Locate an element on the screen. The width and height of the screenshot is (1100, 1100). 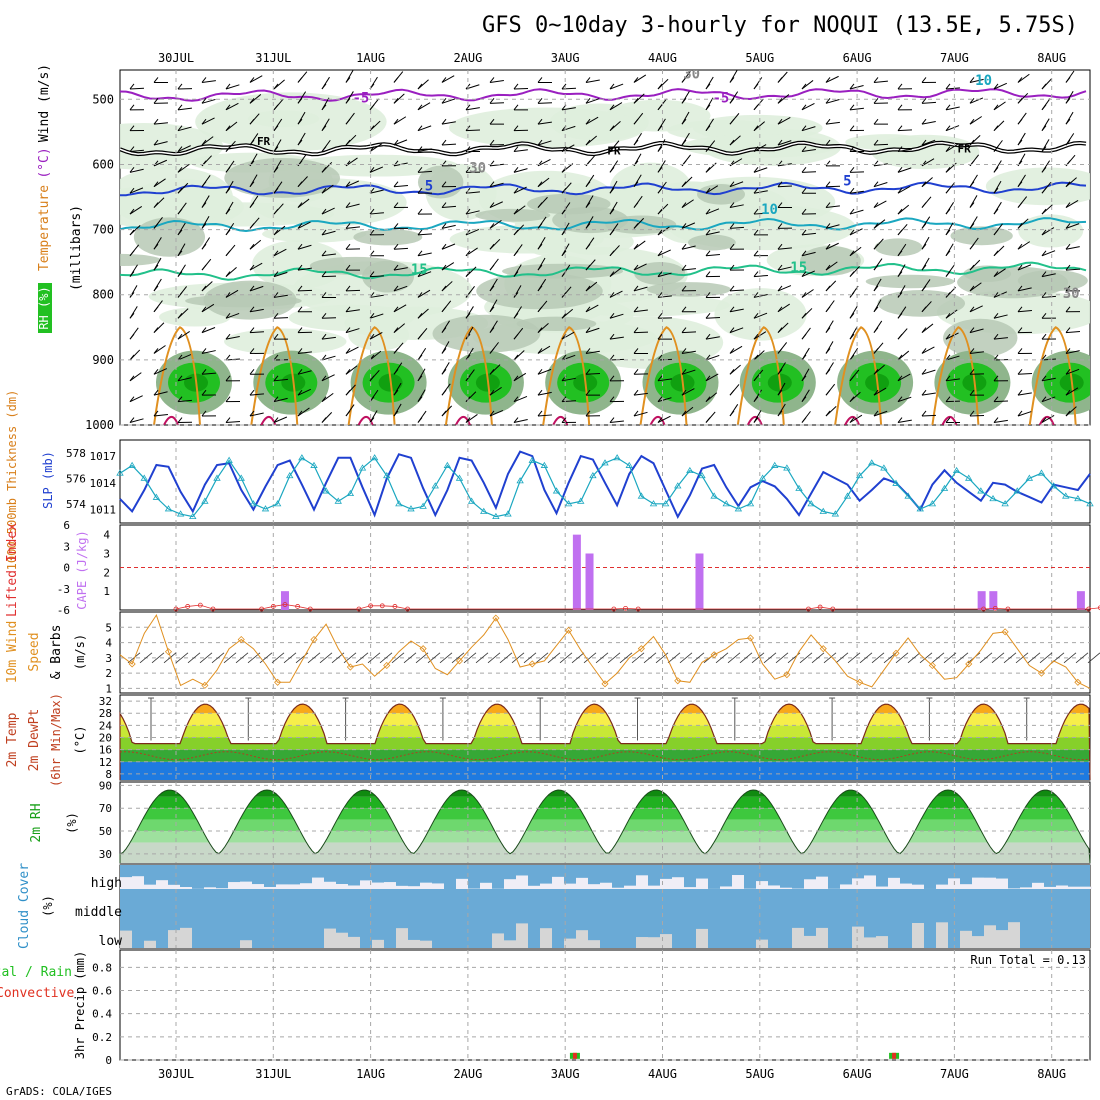
low-cloud-bar is located at coordinates (870, 942).